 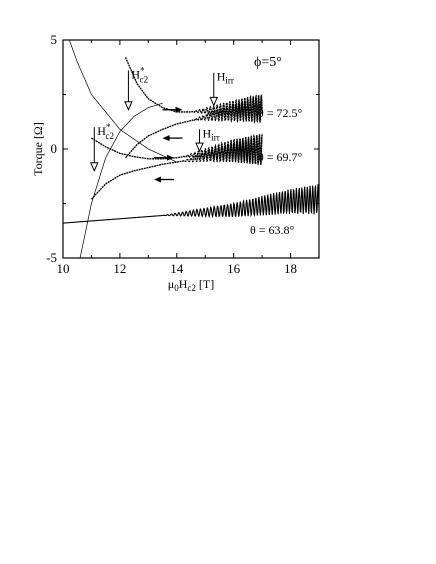 What do you see at coordinates (290, 268) in the screenshot?
I see `x-tick-label: 18` at bounding box center [290, 268].